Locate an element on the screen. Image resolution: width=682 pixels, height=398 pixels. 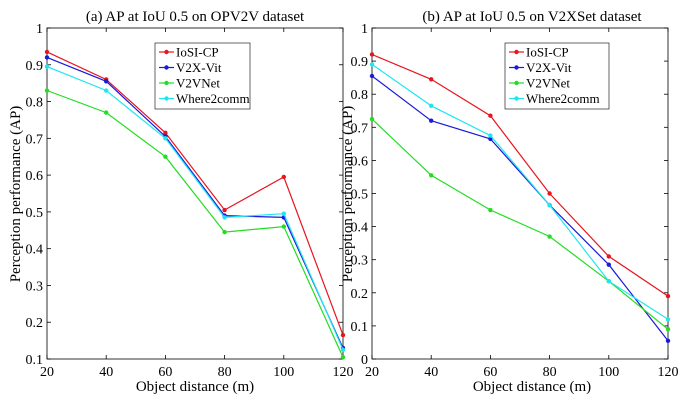
y-axis-label-a: Perception performance (AP) is located at coordinates (16, 194).